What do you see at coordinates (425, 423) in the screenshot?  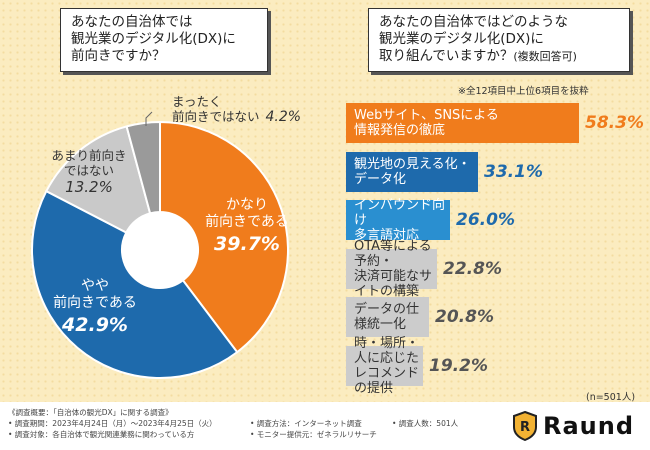 I see `survey-count: • 調査人数：501人` at bounding box center [425, 423].